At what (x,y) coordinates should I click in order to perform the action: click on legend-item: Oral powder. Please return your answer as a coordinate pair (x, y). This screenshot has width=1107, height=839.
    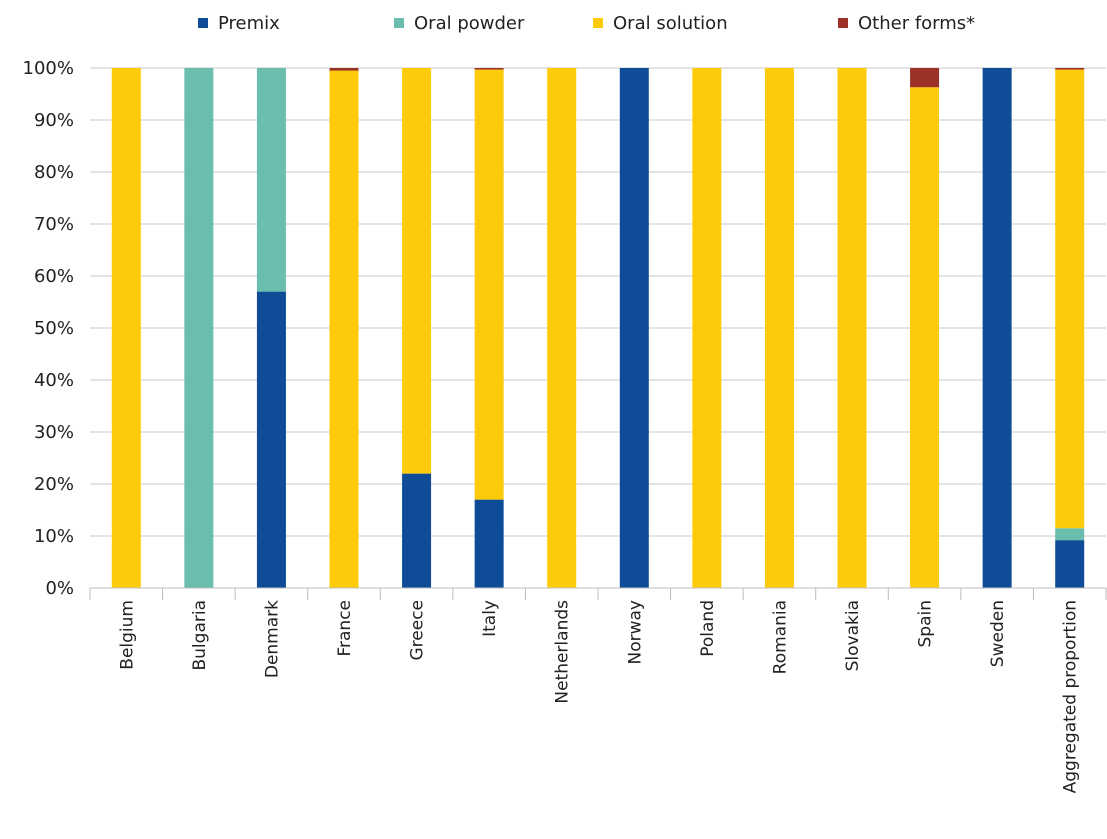
    Looking at the image, I should click on (459, 23).